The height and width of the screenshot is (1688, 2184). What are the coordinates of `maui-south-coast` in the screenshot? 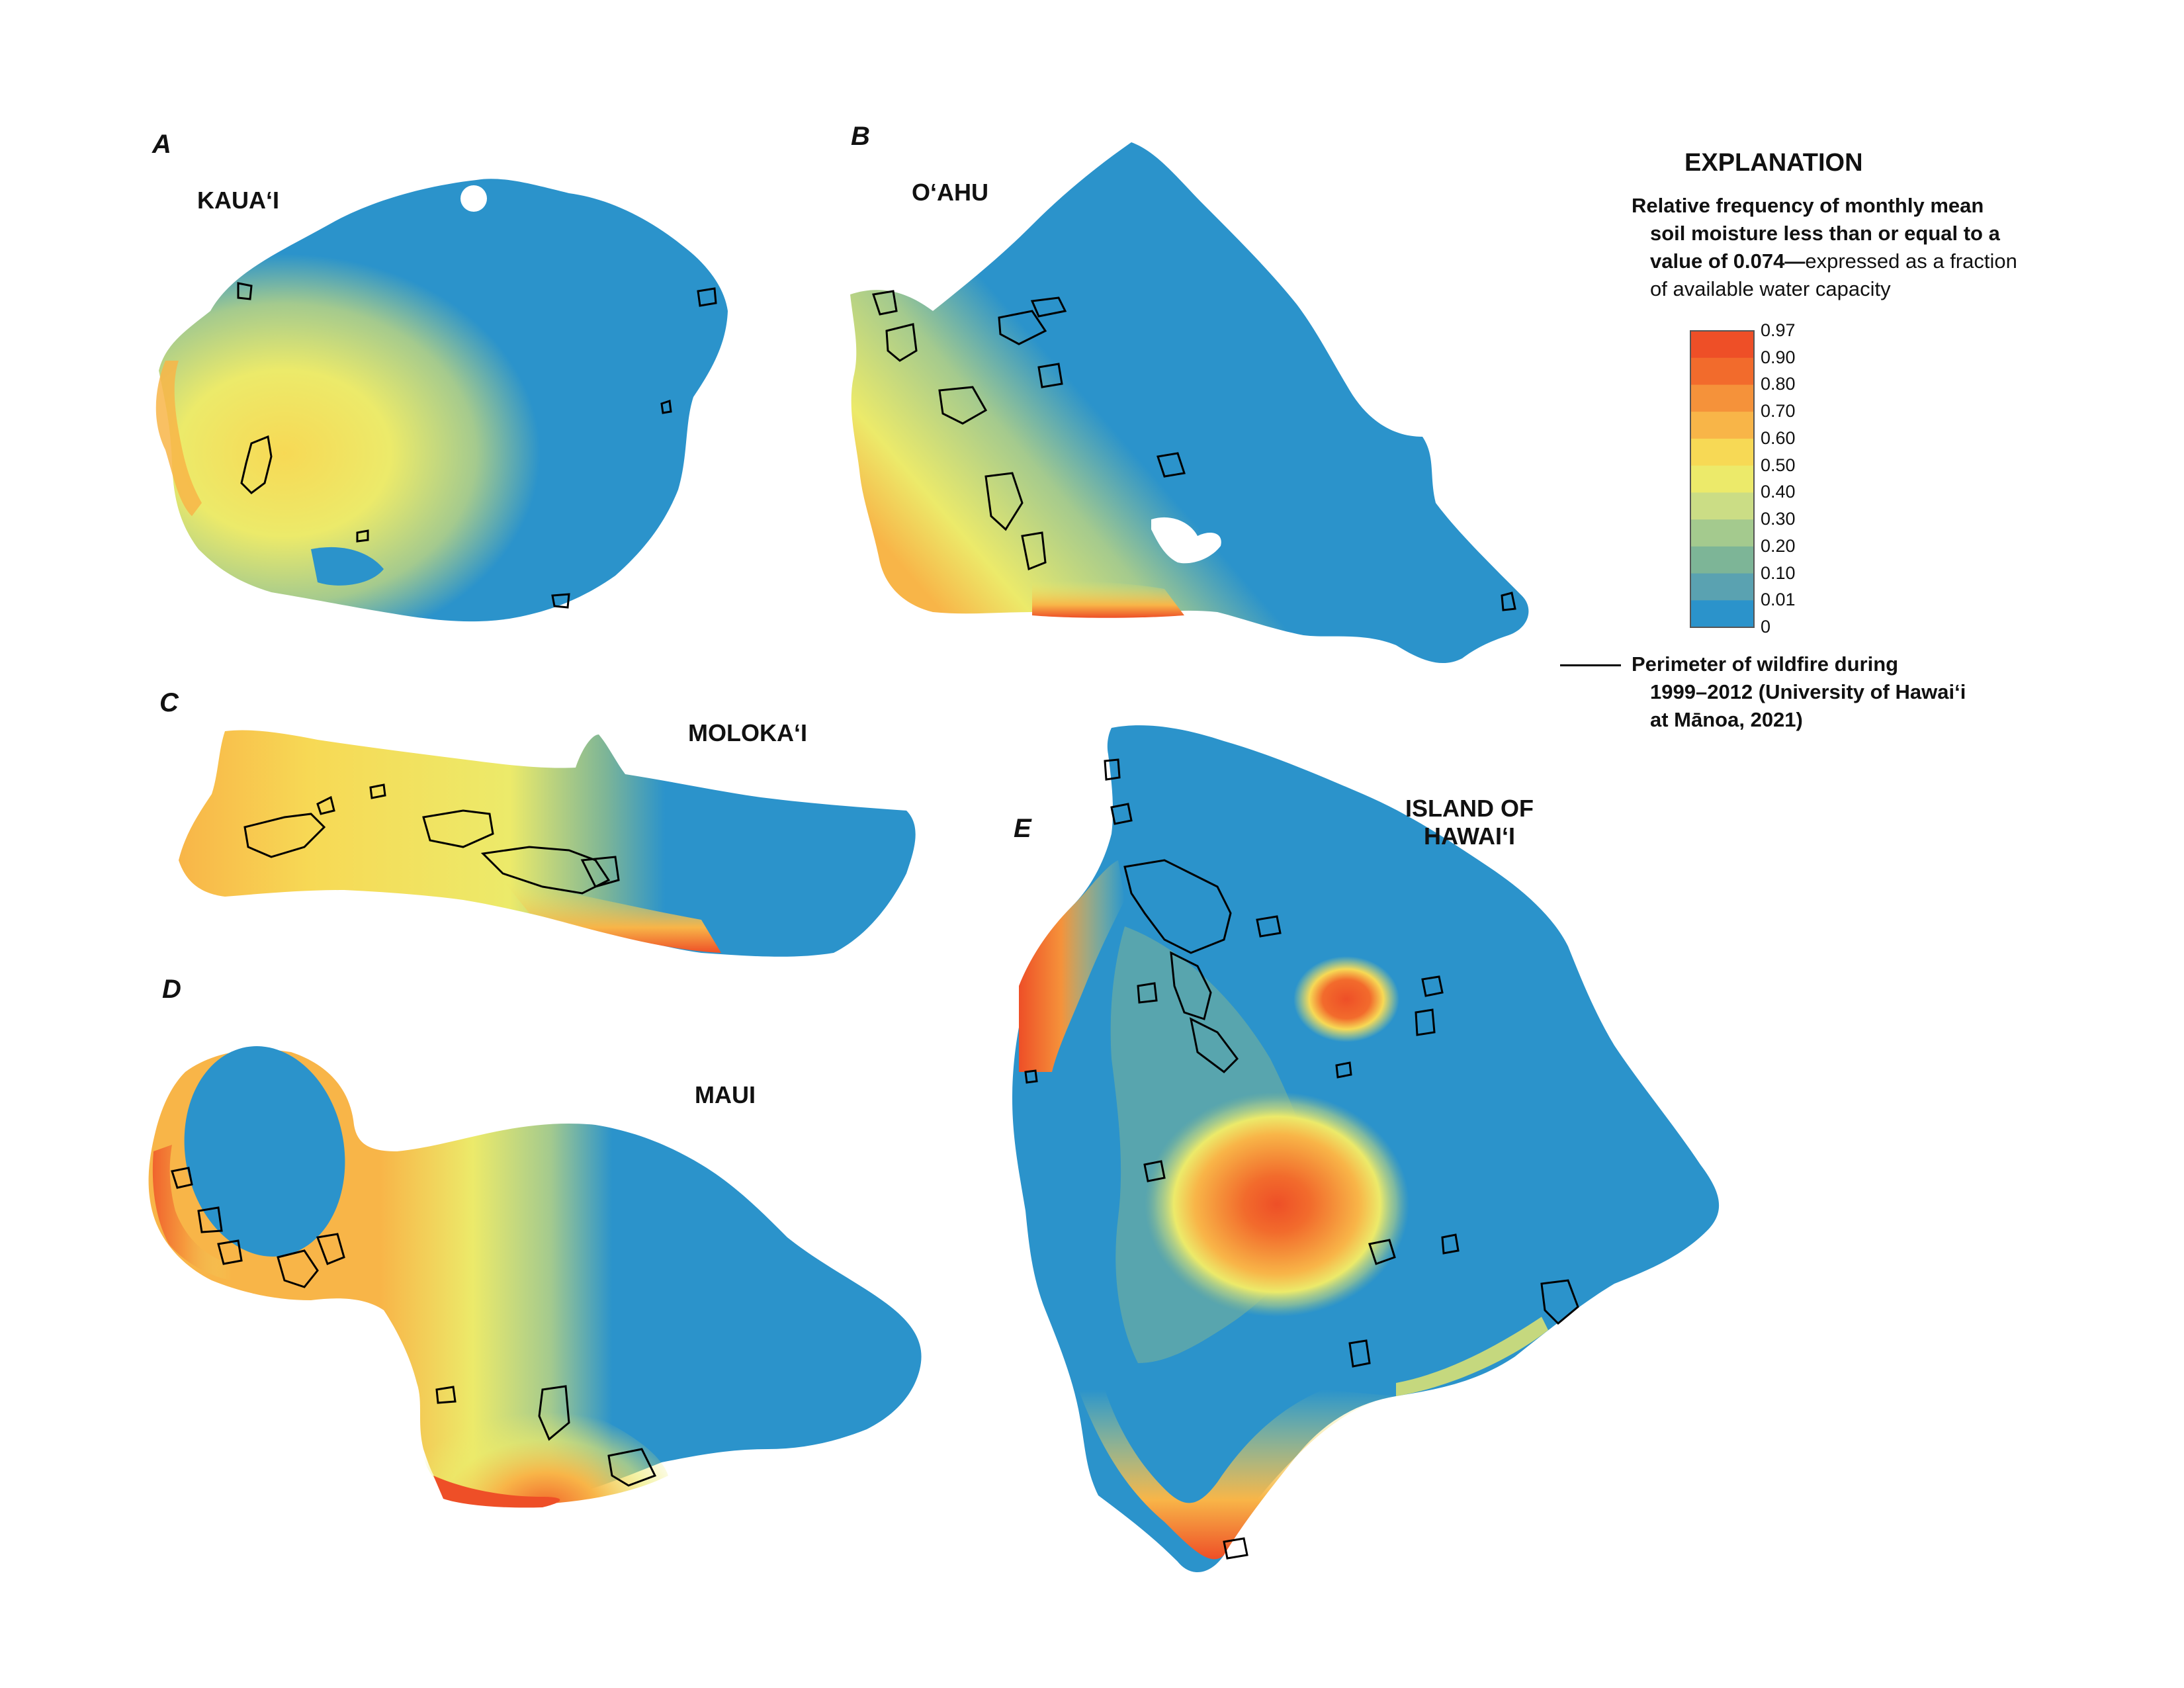 It's located at (545, 1427).